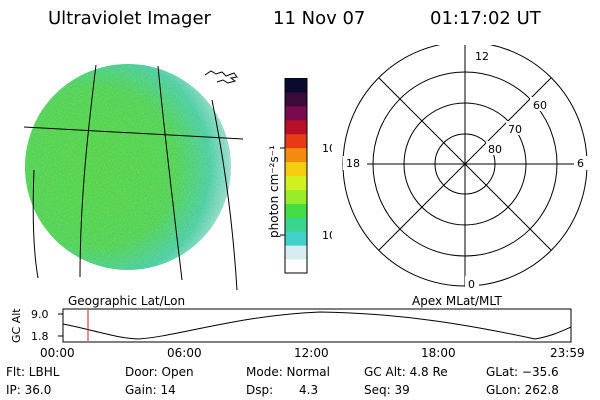  I want to click on dsp-value: 4.3, so click(309, 390).